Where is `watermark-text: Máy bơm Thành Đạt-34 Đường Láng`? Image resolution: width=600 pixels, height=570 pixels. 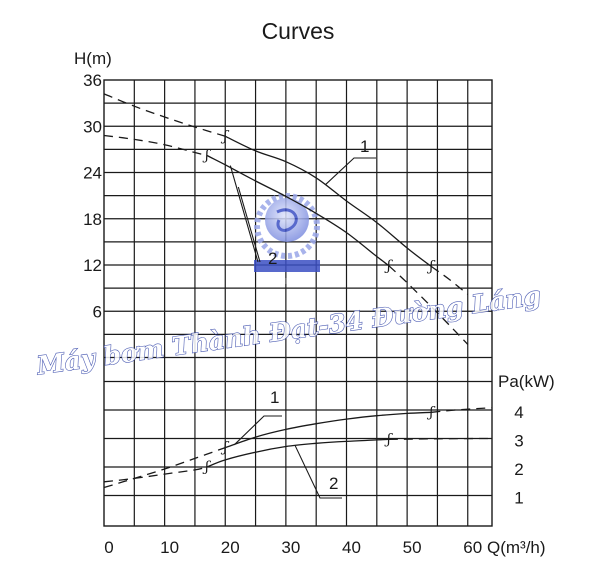
watermark-text: Máy bơm Thành Đạt-34 Đường Láng is located at coordinates (288, 331).